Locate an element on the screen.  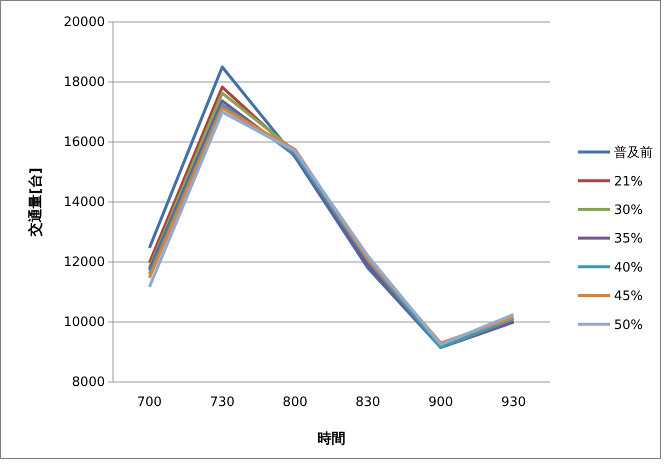
legend-label: 35% is located at coordinates (628, 239).